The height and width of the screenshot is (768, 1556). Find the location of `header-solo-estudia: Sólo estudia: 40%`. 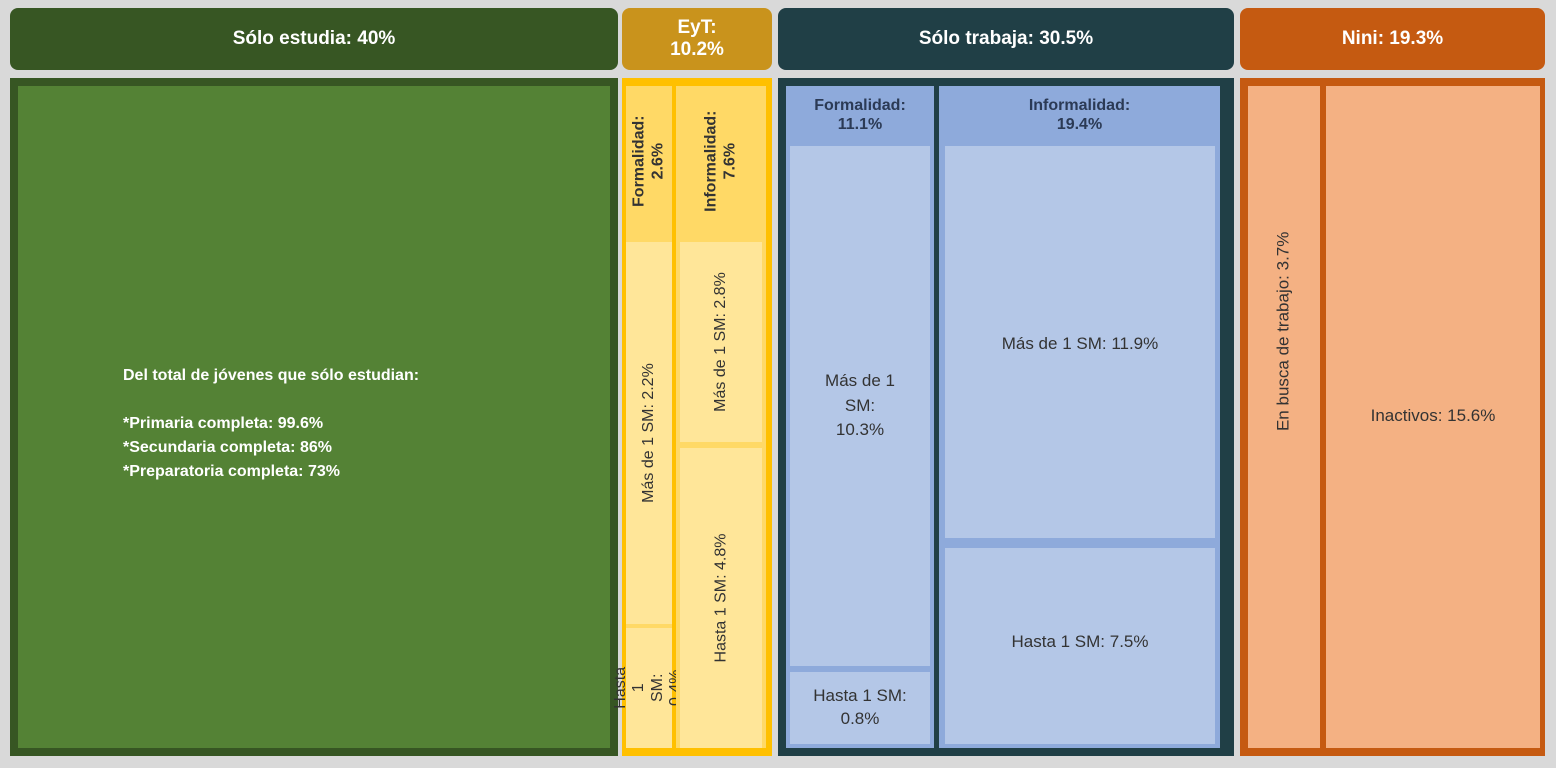

header-solo-estudia: Sólo estudia: 40% is located at coordinates (314, 39).